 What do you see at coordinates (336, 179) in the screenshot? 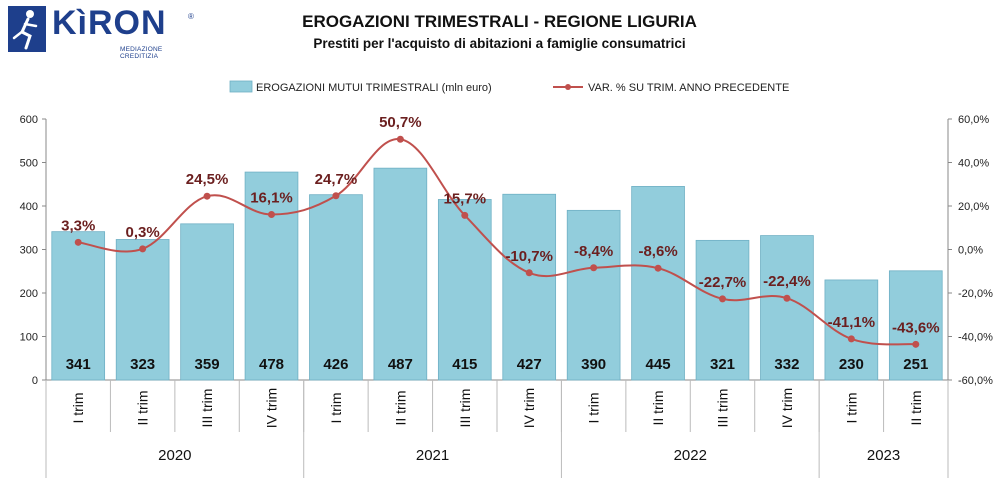
I see `variation-label: 24,7%` at bounding box center [336, 179].